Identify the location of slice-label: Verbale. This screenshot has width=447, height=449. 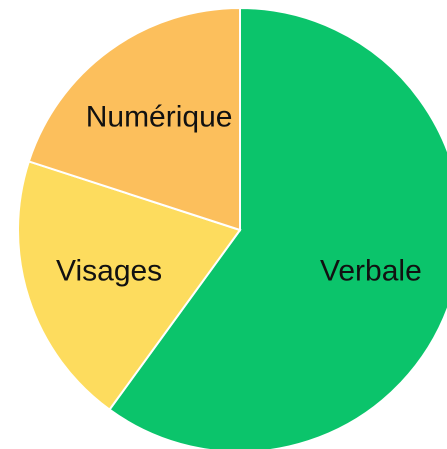
(371, 270).